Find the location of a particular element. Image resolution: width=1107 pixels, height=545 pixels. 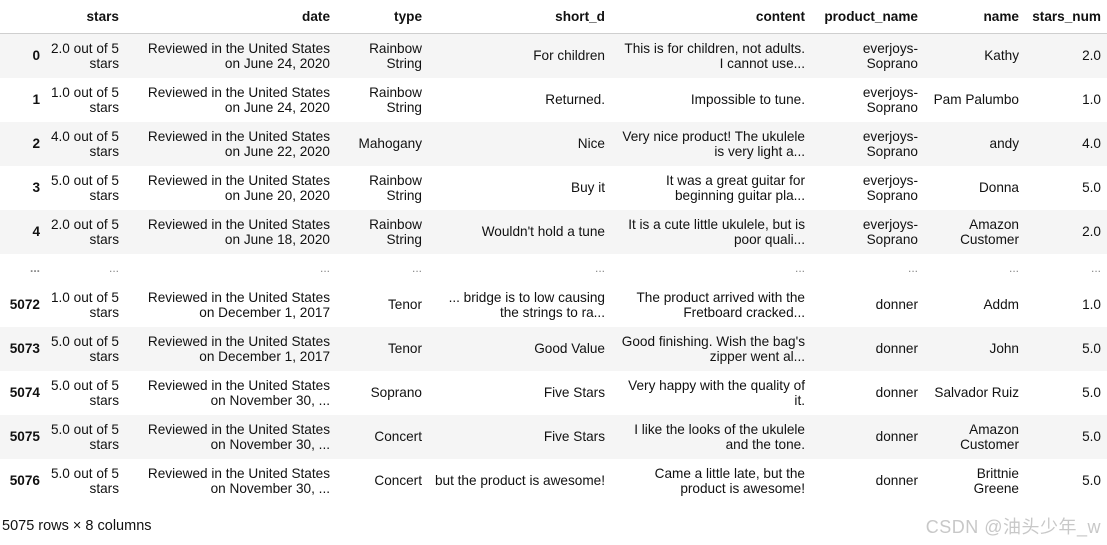

watermark: CSDN @油头少年_w is located at coordinates (1013, 527).